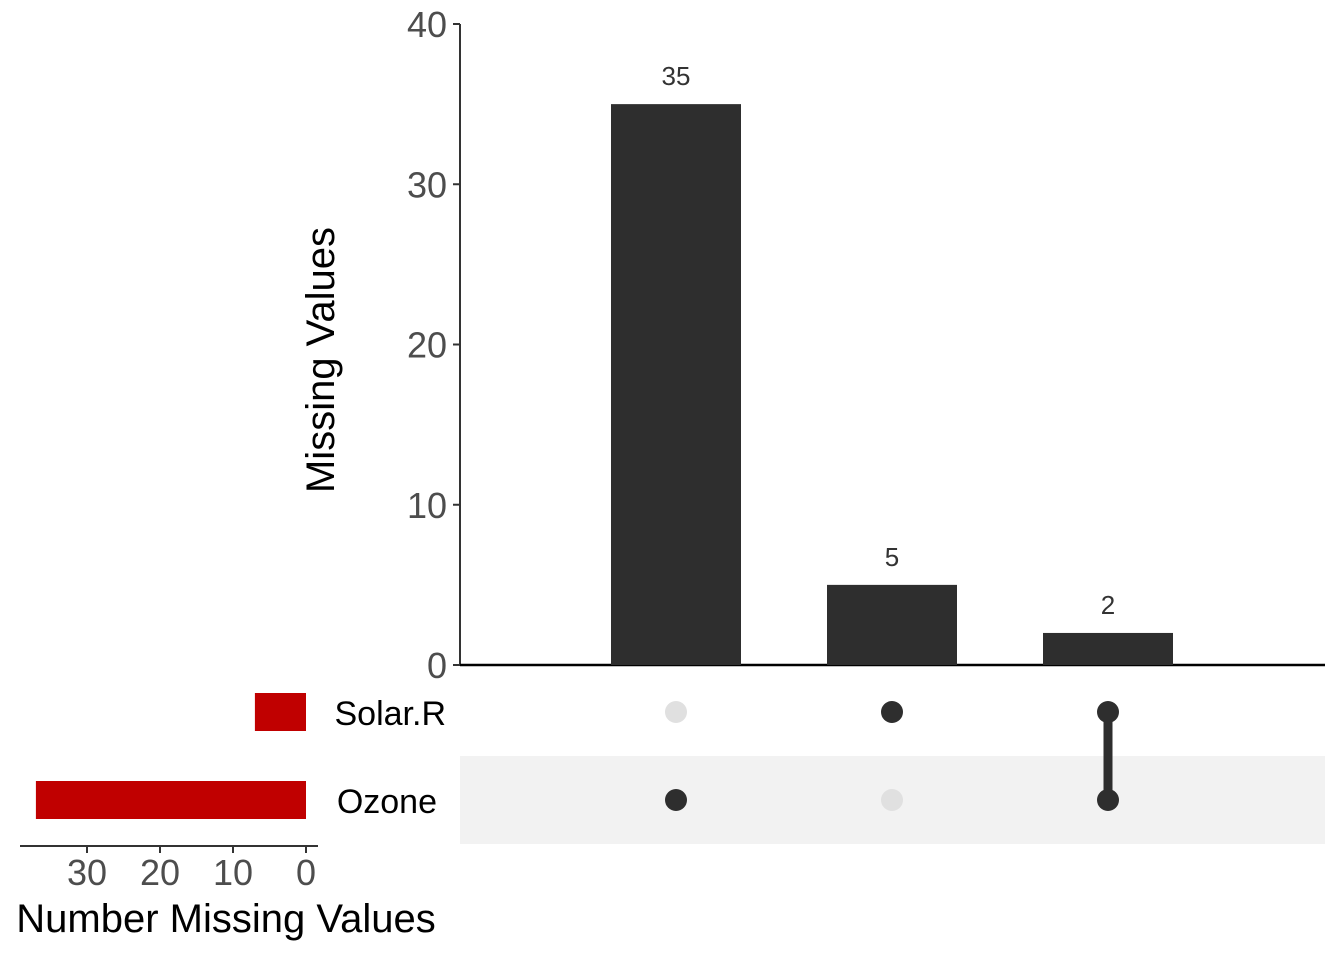 This screenshot has height=960, width=1344. Describe the element at coordinates (160, 872) in the screenshot. I see `set-size-tick-label: 20` at that location.